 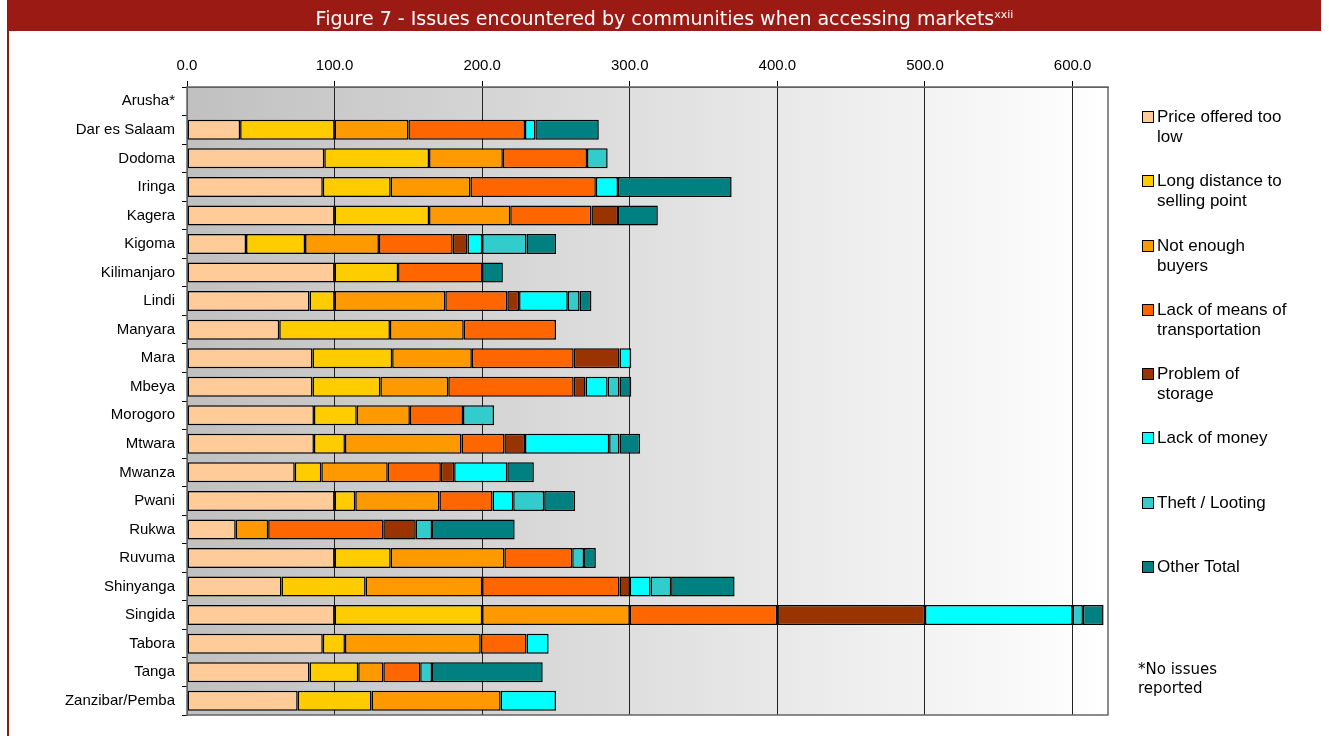 I want to click on text: *No issues reported, so click(x=1178, y=679).